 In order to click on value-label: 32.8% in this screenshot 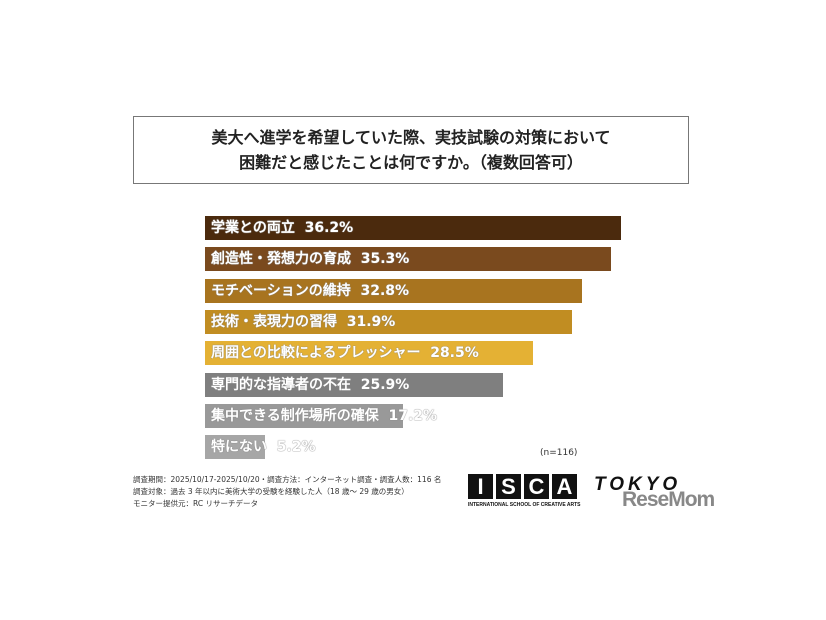, I will do `click(380, 290)`.